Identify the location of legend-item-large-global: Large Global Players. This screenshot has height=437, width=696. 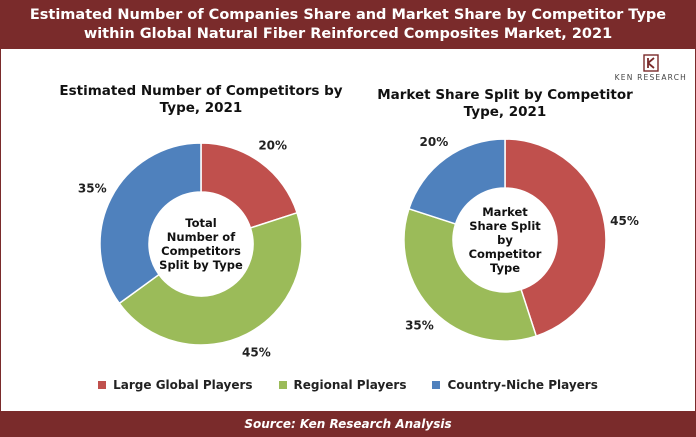
(175, 385).